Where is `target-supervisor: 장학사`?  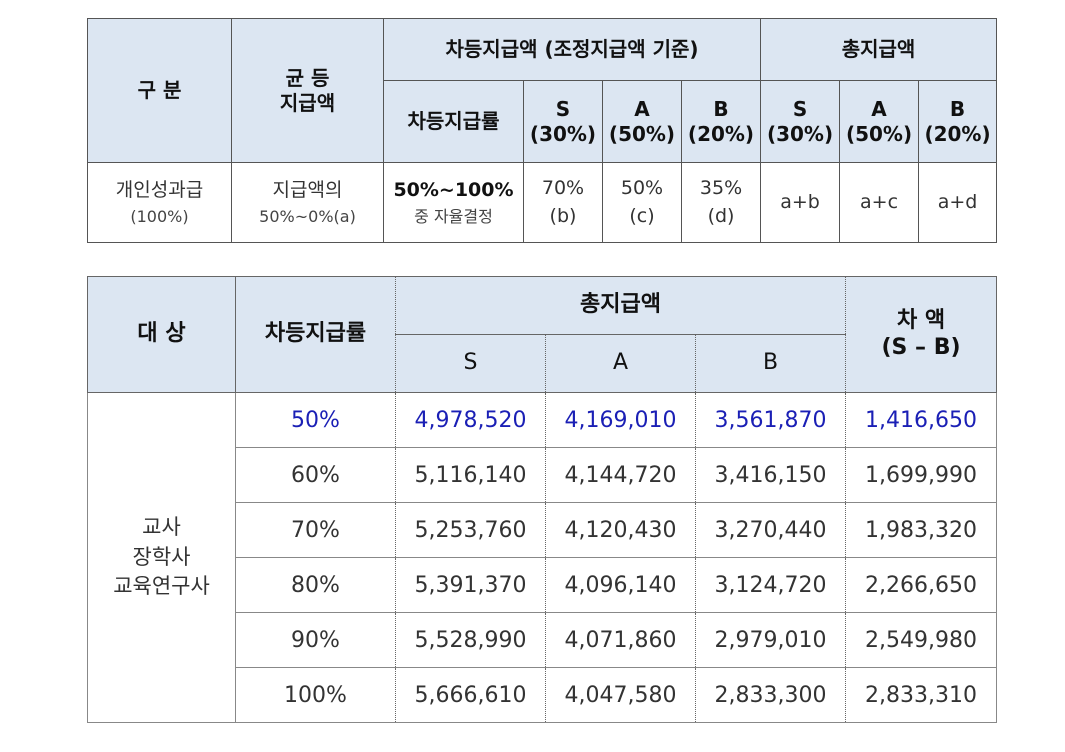 target-supervisor: 장학사 is located at coordinates (161, 556).